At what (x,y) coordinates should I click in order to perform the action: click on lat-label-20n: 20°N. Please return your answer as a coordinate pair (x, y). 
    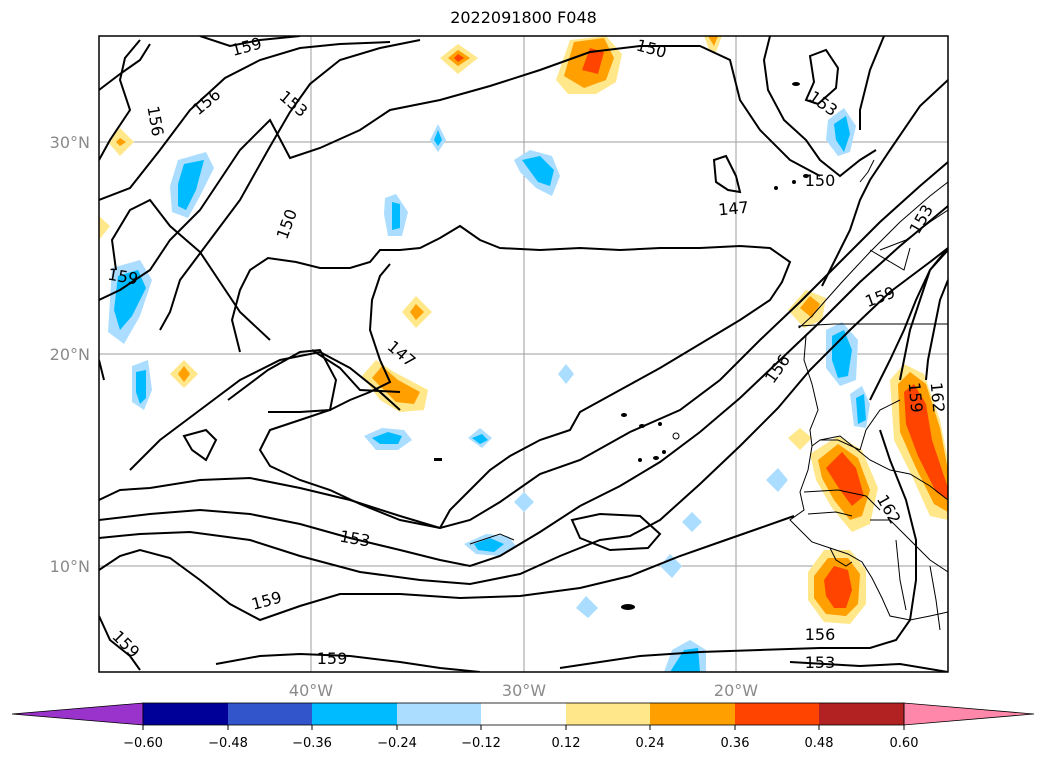
    Looking at the image, I should click on (70, 354).